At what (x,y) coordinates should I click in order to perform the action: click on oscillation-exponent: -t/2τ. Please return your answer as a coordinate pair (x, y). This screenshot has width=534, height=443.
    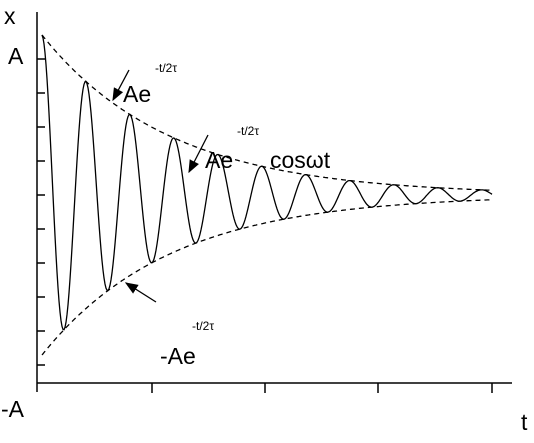
    Looking at the image, I should click on (248, 131).